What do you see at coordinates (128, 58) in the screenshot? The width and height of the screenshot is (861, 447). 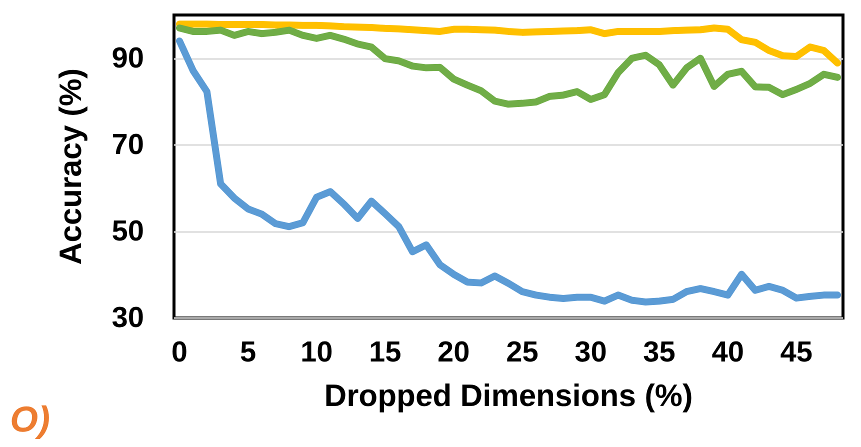 I see `y-tick-label: 90` at bounding box center [128, 58].